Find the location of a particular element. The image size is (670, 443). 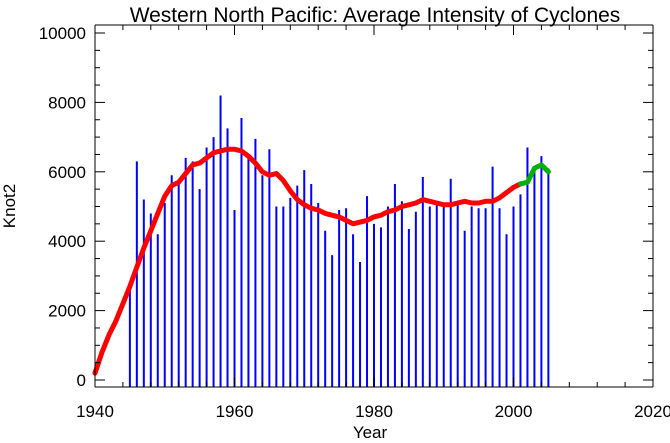

y-tick-label: 10000 is located at coordinates (62, 33).